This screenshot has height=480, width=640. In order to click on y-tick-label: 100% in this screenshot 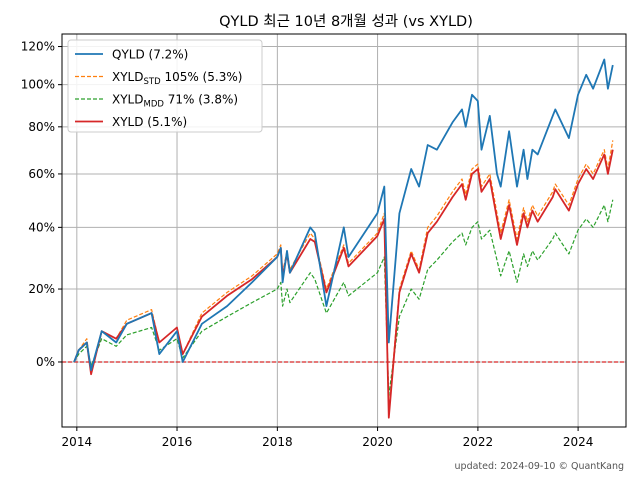, I will do `click(38, 85)`.